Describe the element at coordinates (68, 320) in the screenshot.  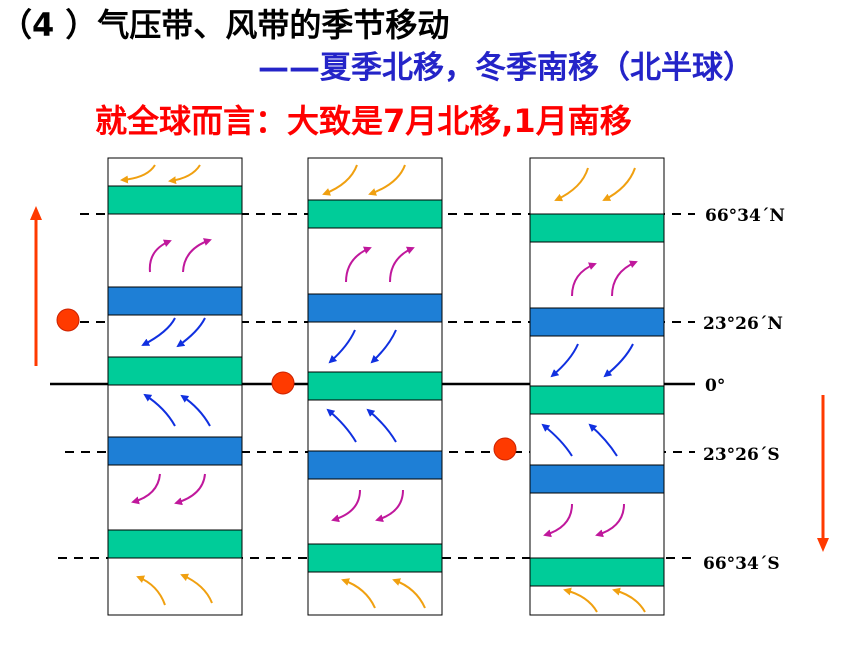
I see `sun-direct-point-north` at that location.